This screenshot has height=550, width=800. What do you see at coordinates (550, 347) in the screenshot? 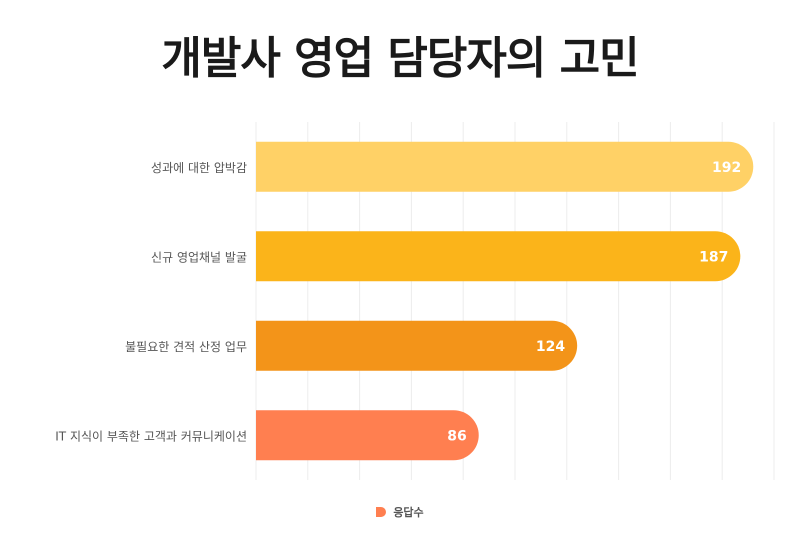
I see `data-label: 124` at bounding box center [550, 347].